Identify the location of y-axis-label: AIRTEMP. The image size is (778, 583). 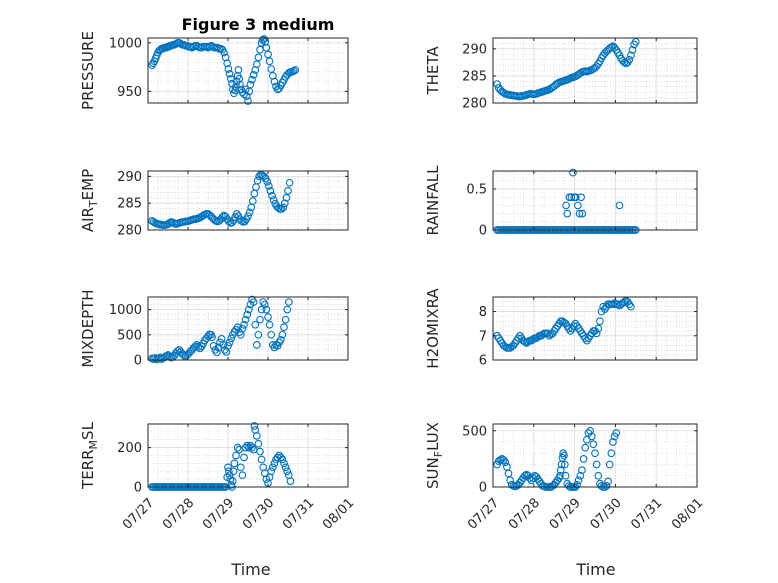
(89, 200).